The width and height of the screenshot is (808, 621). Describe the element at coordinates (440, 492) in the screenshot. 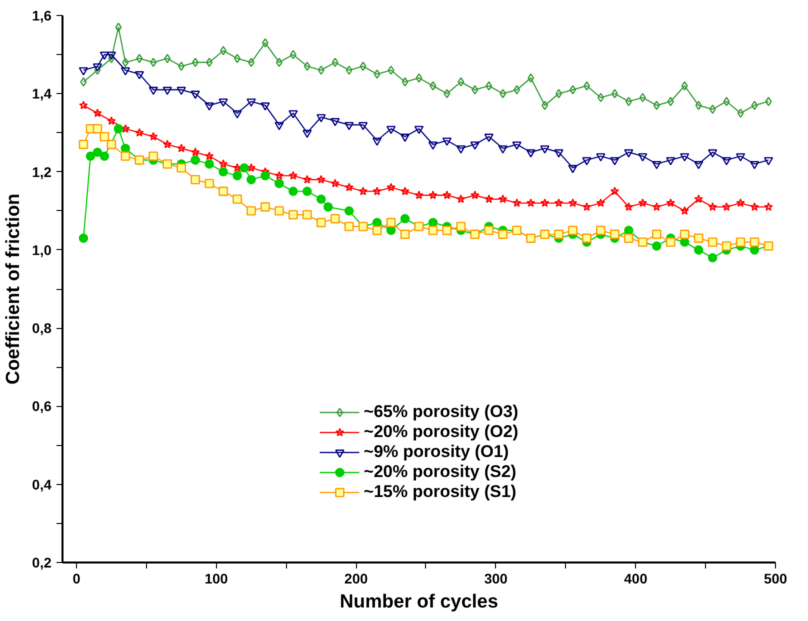

I see `legend-label: ~15% porosity (S1)` at that location.